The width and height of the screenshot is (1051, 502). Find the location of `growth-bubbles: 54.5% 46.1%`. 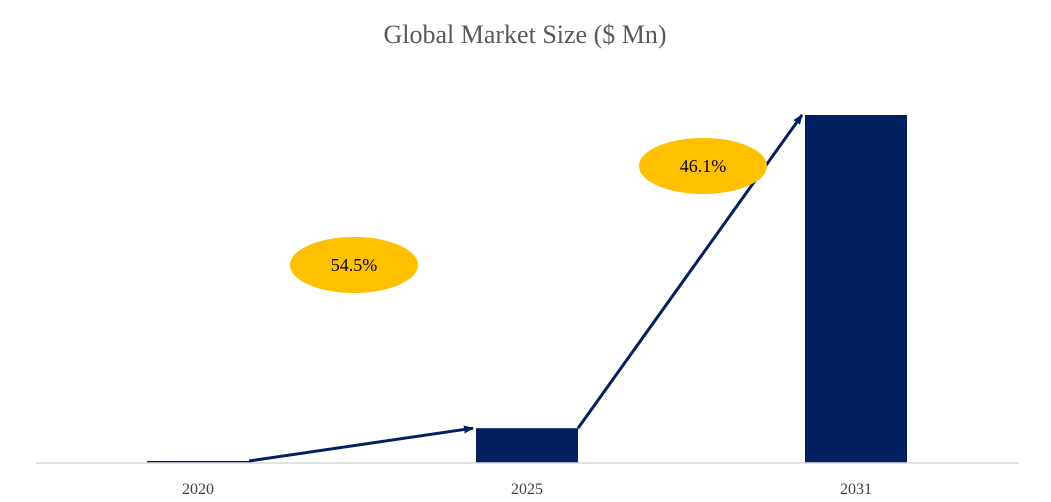

growth-bubbles: 54.5% 46.1% is located at coordinates (528, 215).